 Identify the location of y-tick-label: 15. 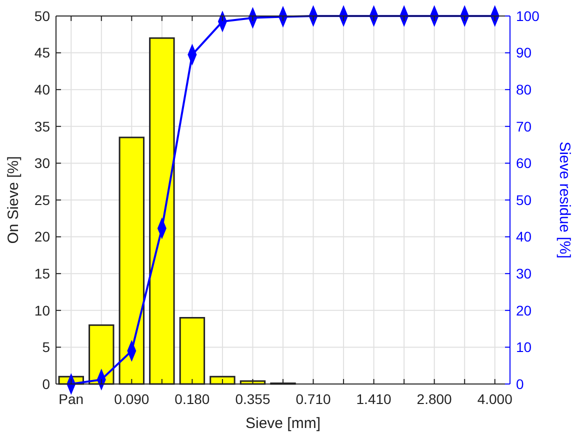
(42, 274).